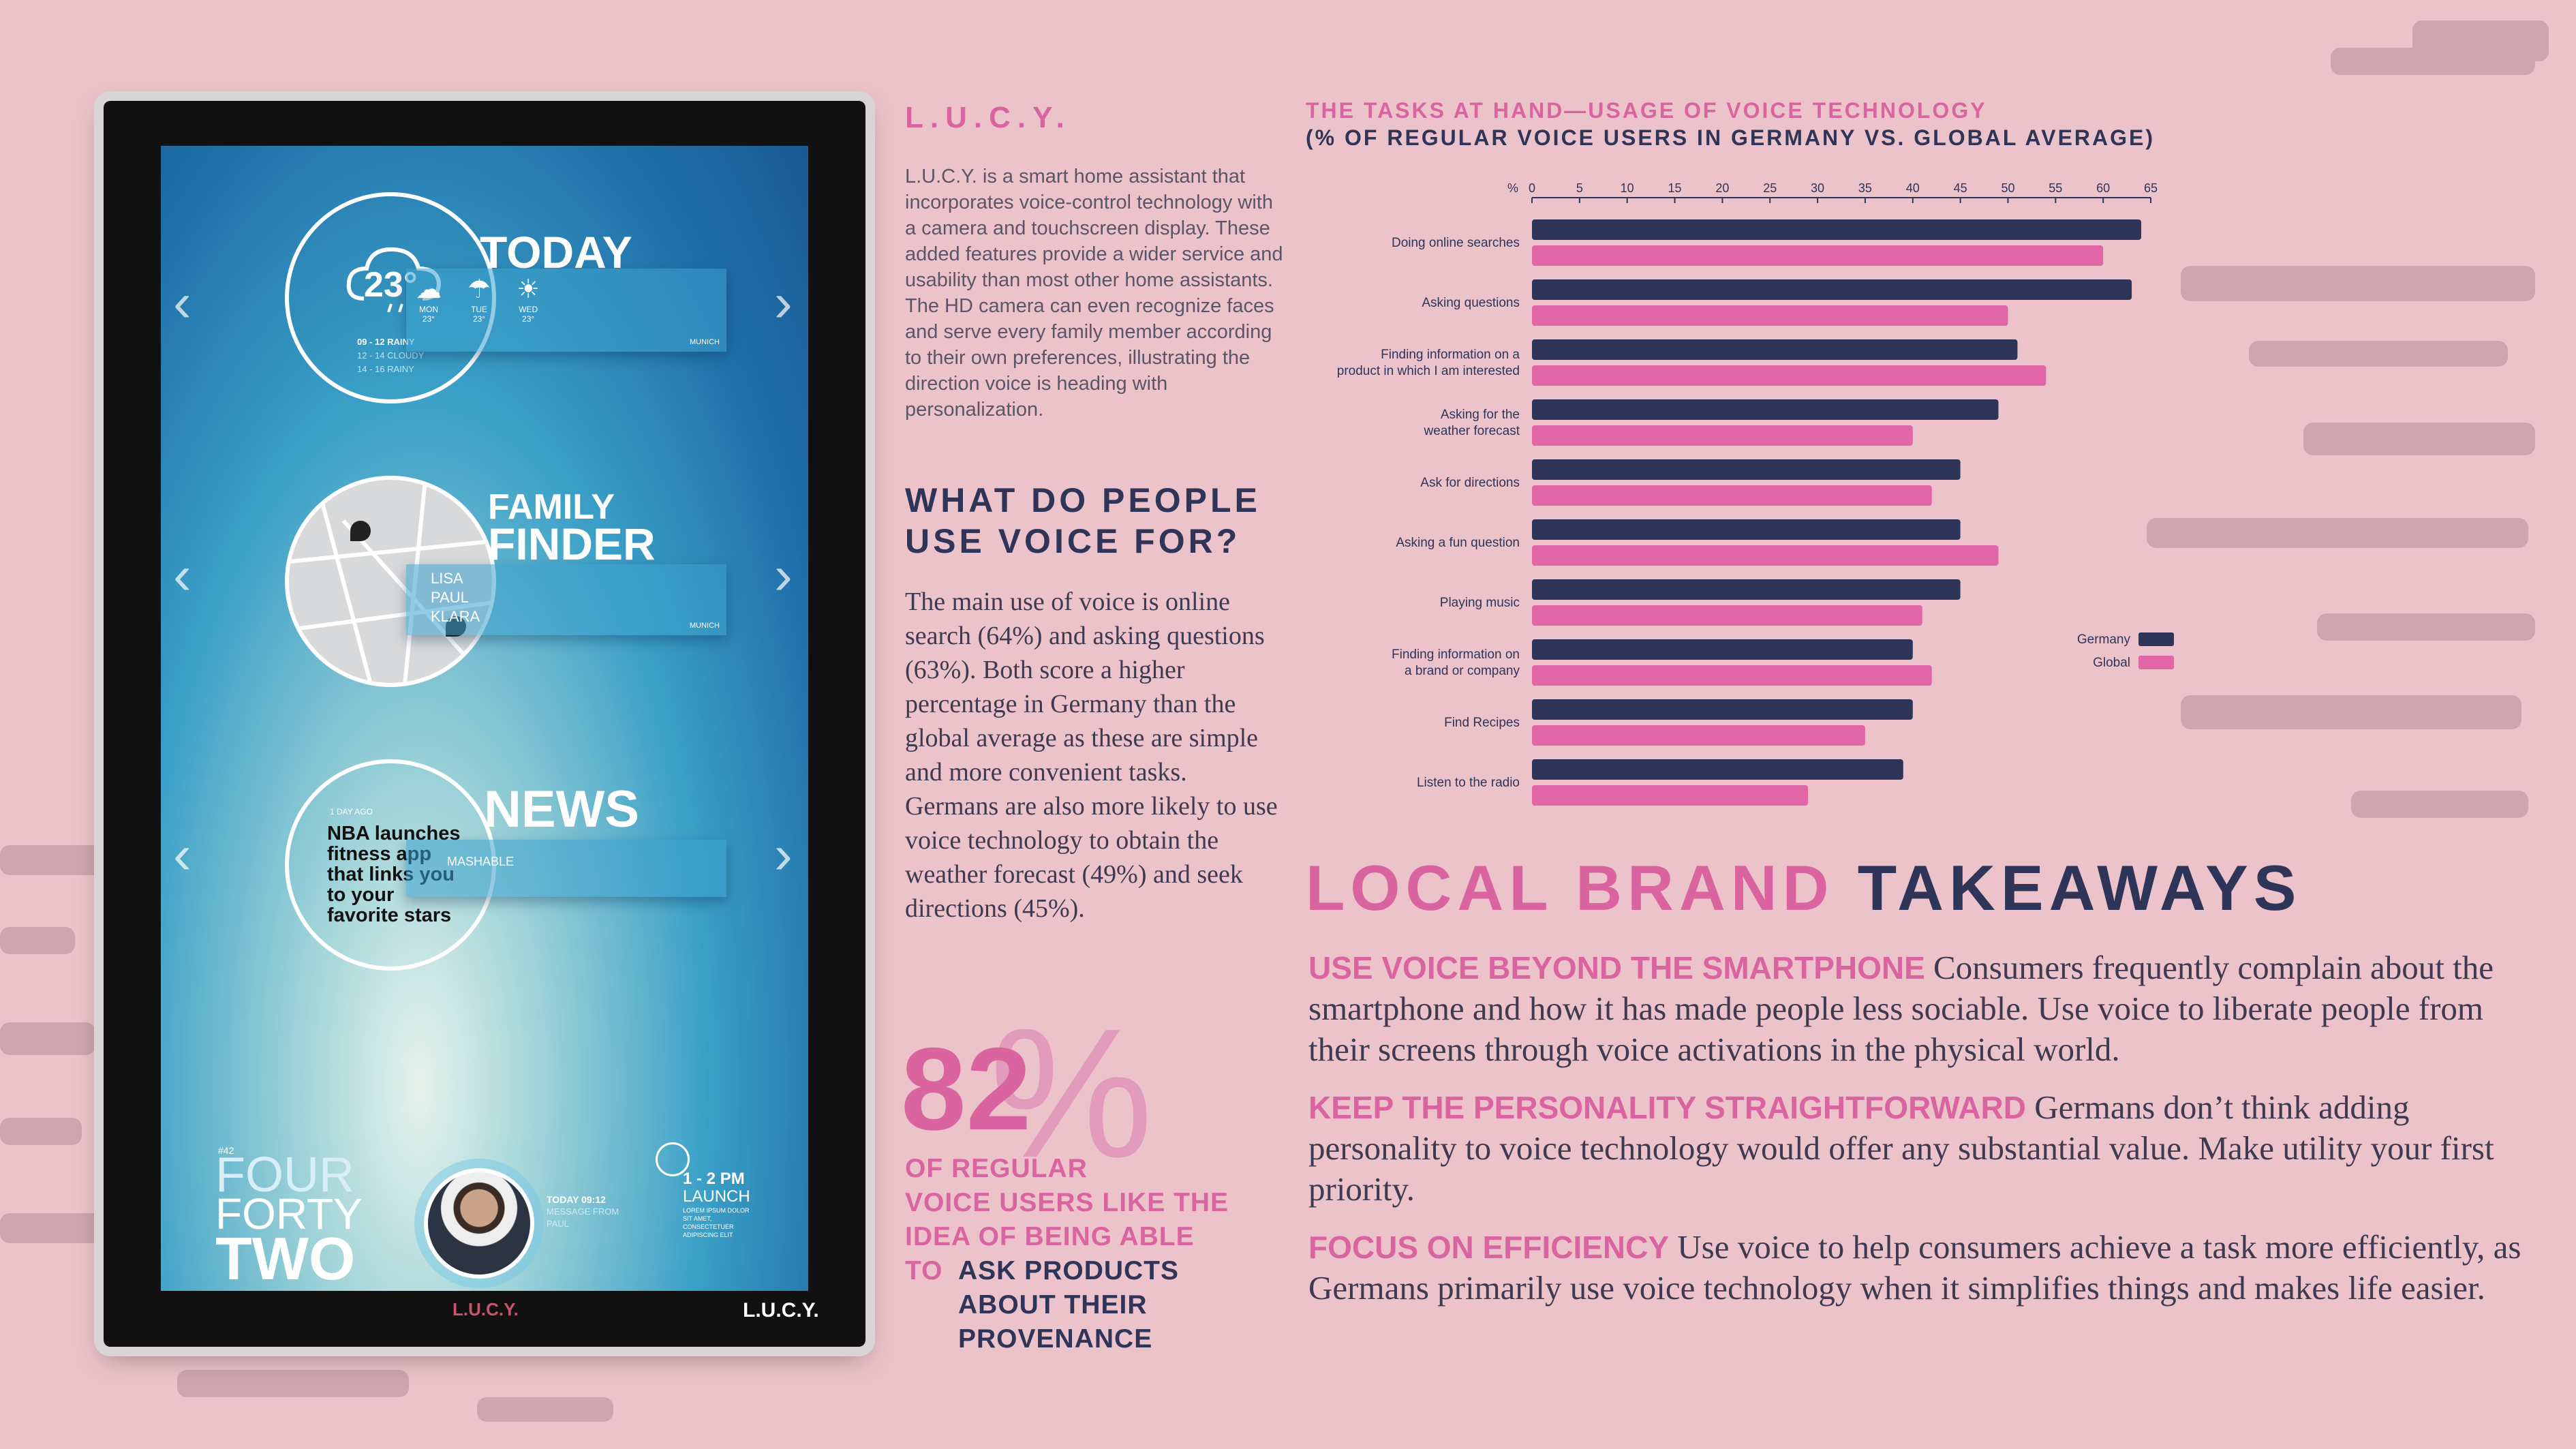  I want to click on x-tick-label: 0, so click(1532, 188).